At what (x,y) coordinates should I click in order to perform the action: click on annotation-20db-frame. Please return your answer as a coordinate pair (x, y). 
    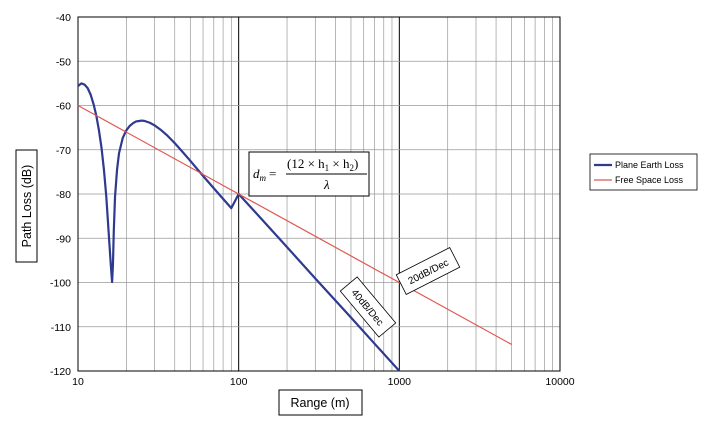
    Looking at the image, I should click on (428, 271).